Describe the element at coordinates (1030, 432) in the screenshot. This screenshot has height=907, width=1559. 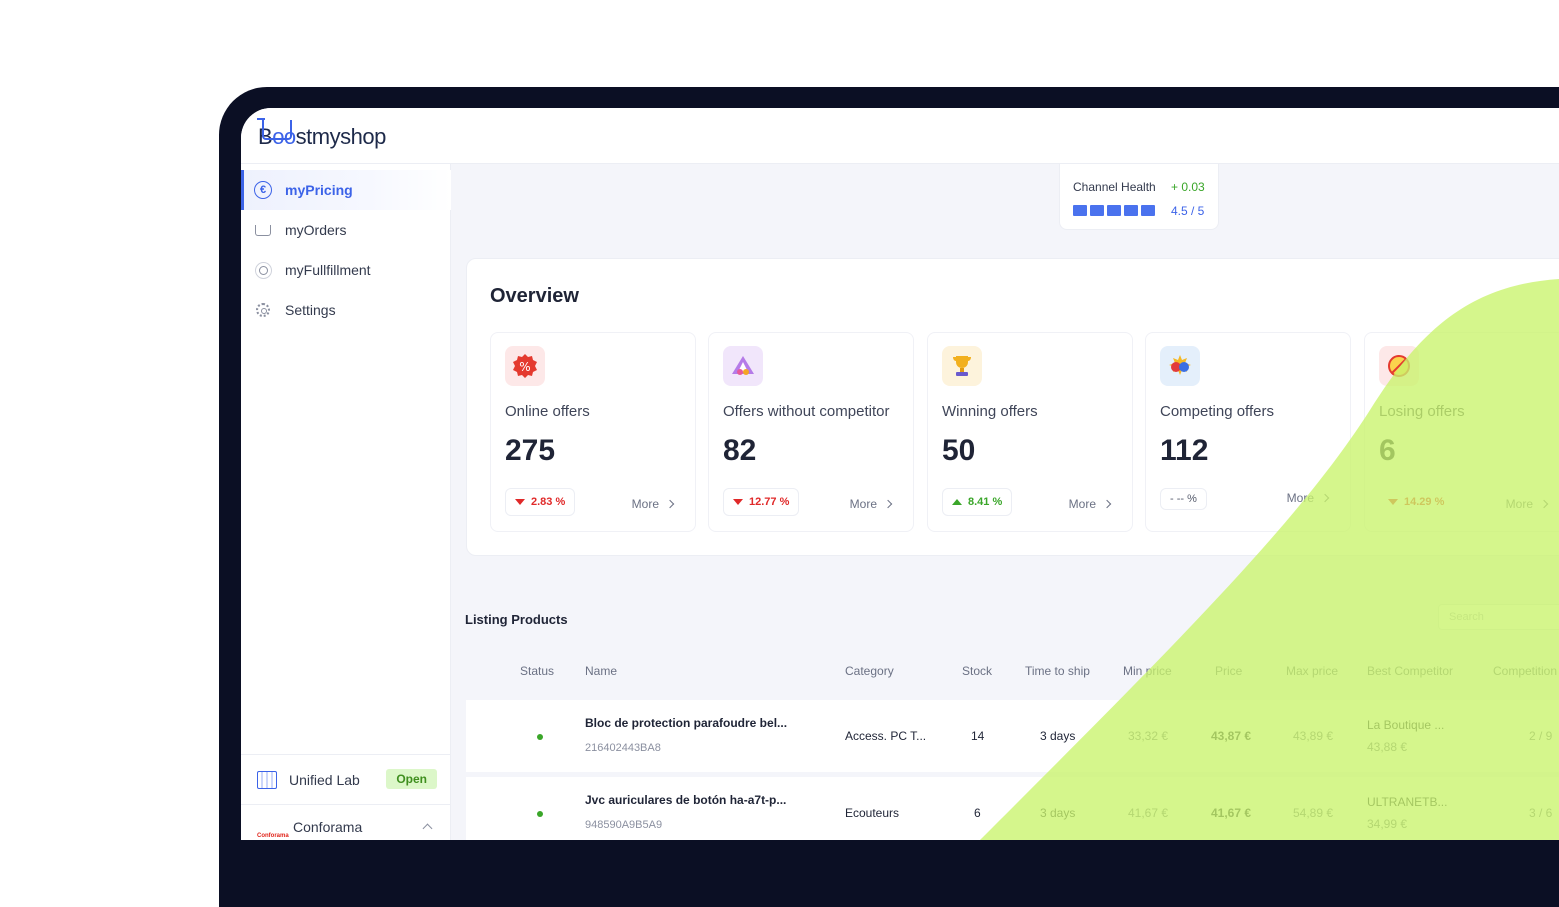
I see `card-winning-offers: Winning offers 50 8.41 % More` at that location.